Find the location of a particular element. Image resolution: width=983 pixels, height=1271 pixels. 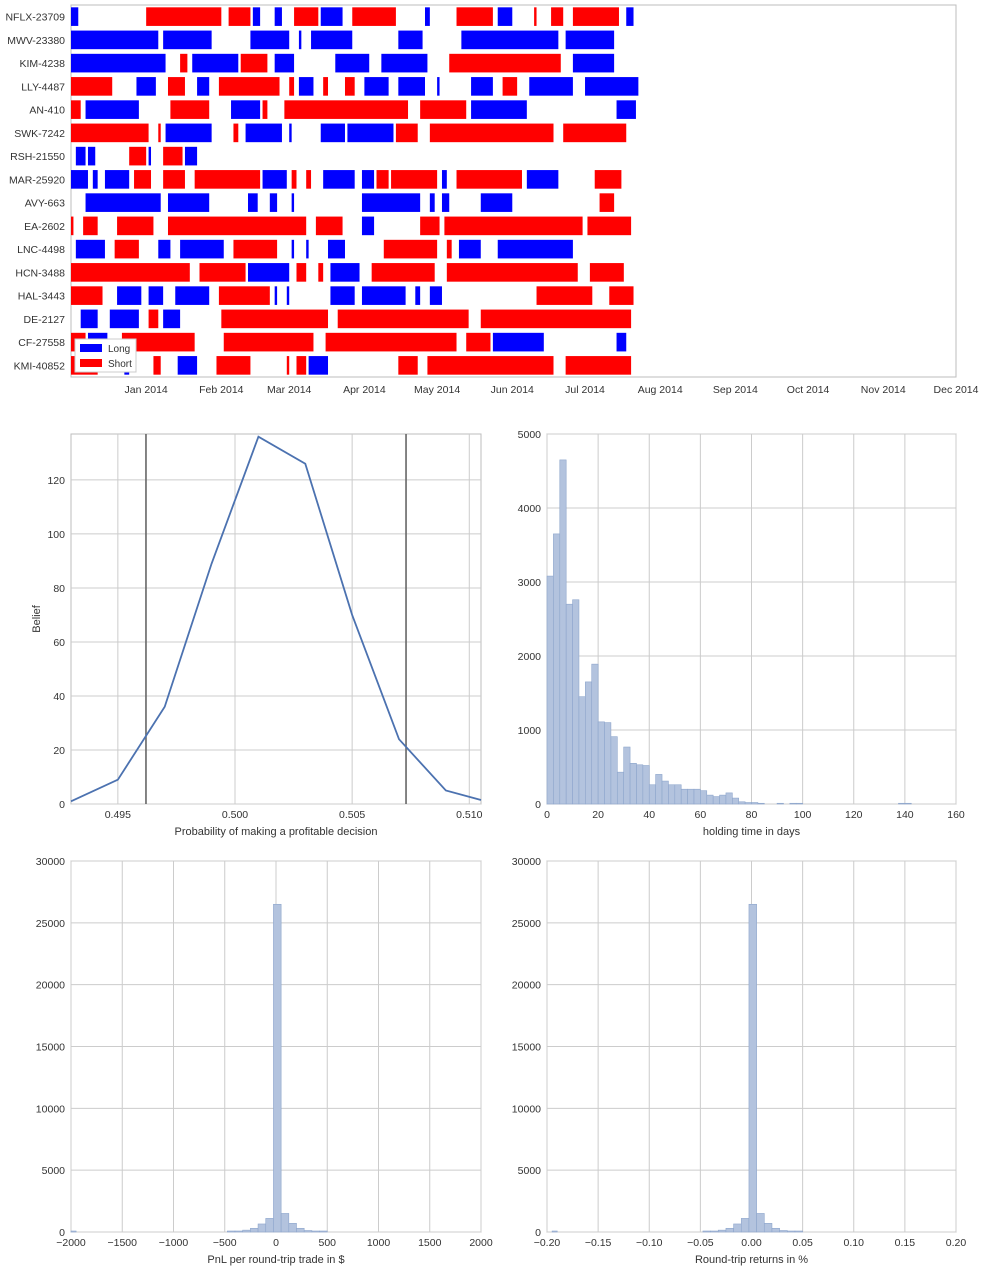

x-tick-label: 1500 is located at coordinates (430, 1243).